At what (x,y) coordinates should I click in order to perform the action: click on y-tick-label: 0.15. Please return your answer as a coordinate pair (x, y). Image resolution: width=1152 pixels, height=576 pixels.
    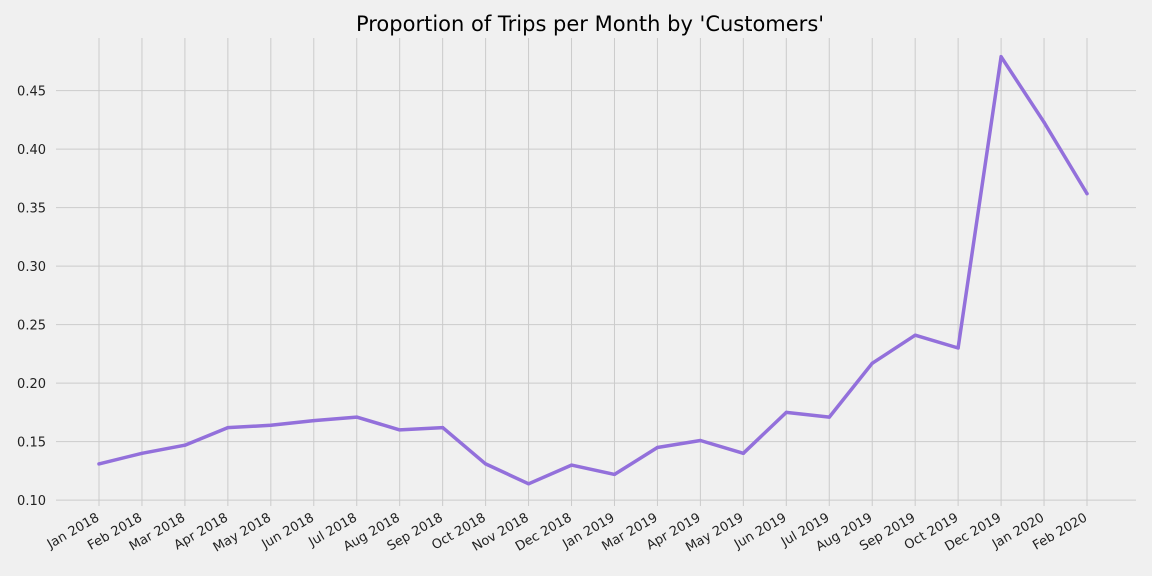
    Looking at the image, I should click on (31, 443).